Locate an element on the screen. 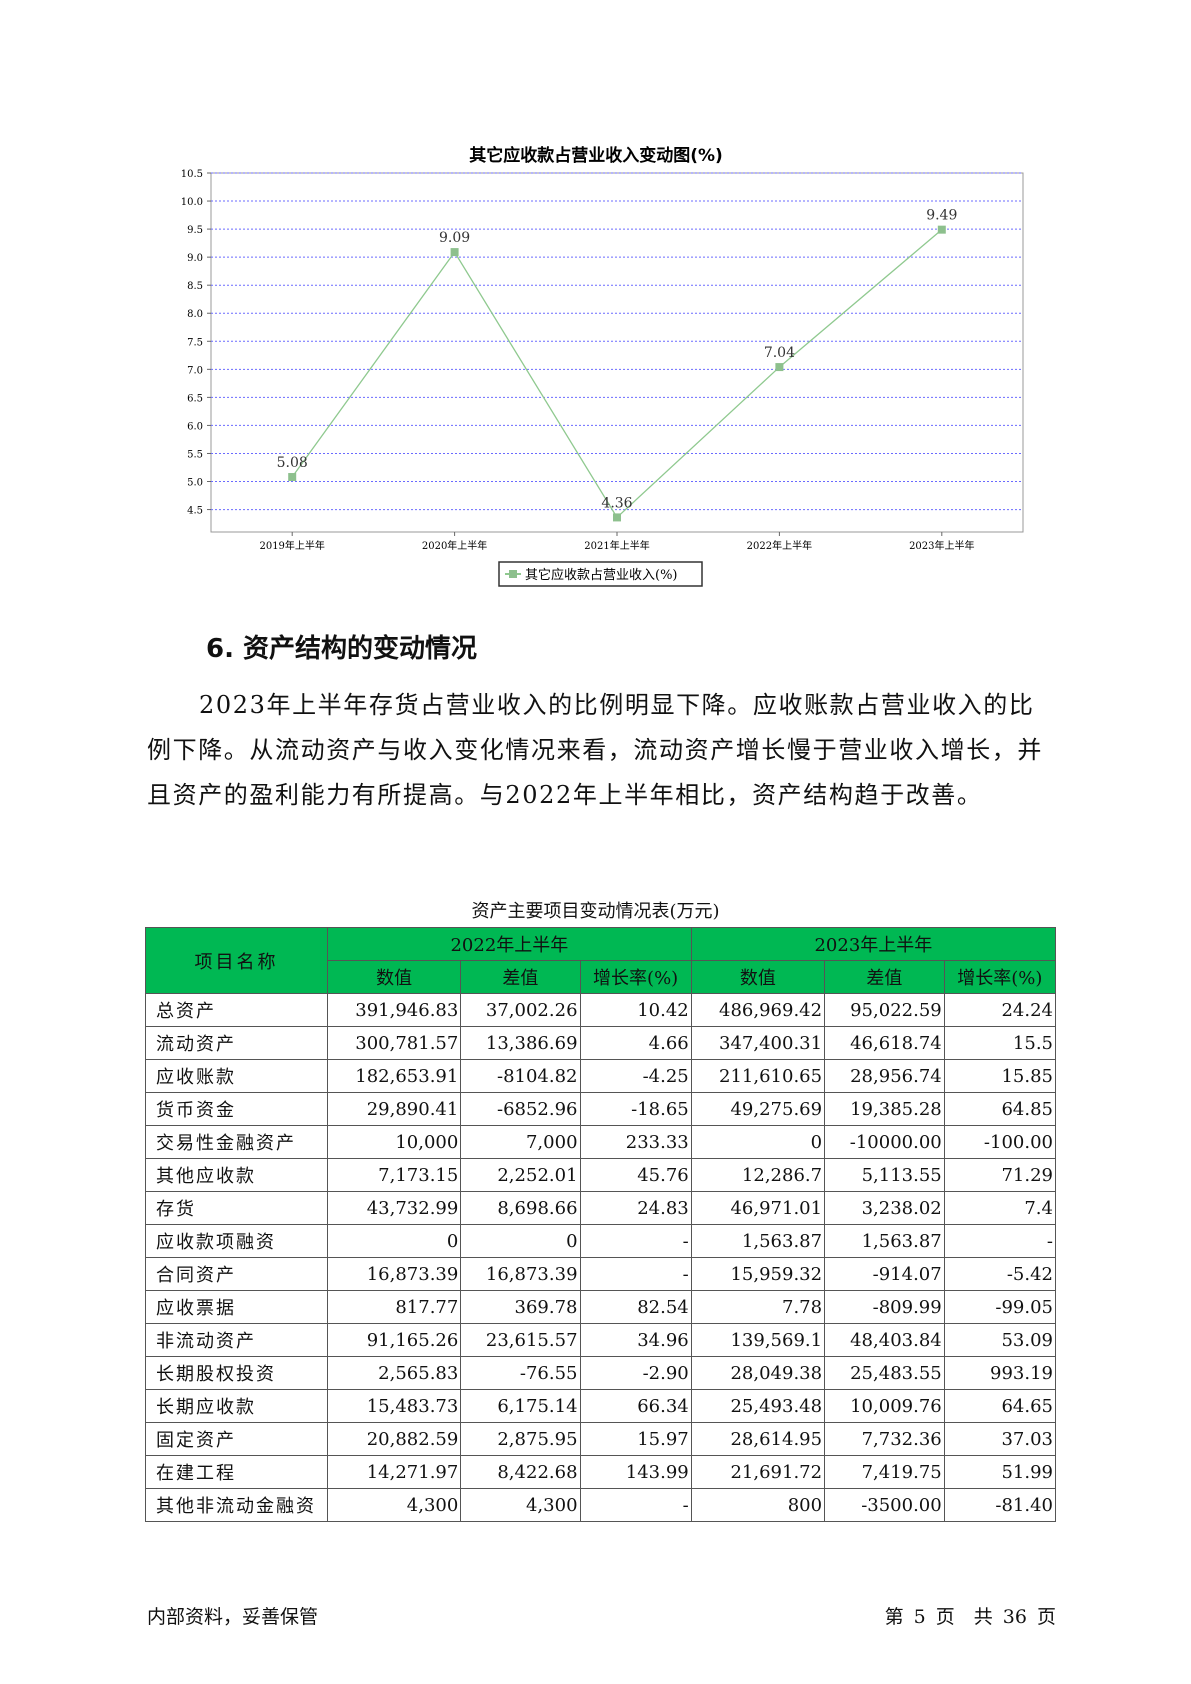 This screenshot has width=1191, height=1684. row-label: 非流动资产 is located at coordinates (236, 1340).